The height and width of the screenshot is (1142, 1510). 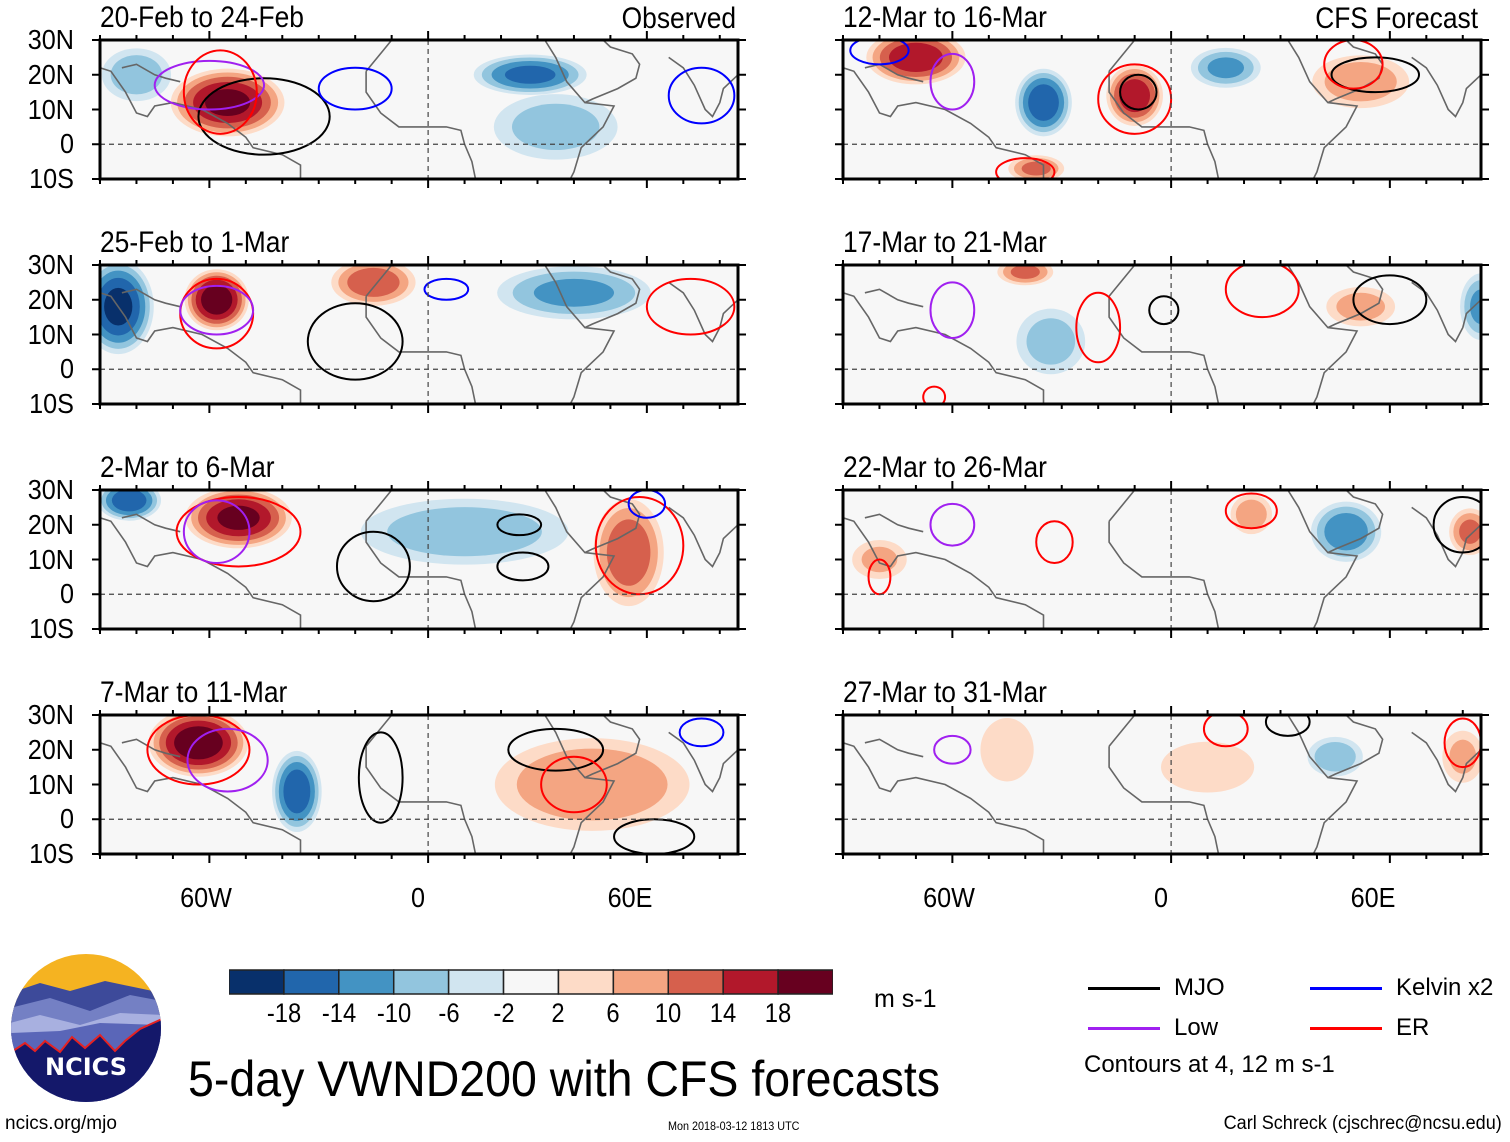 I want to click on colorbar-tick-label: 10, so click(x=668, y=1013).